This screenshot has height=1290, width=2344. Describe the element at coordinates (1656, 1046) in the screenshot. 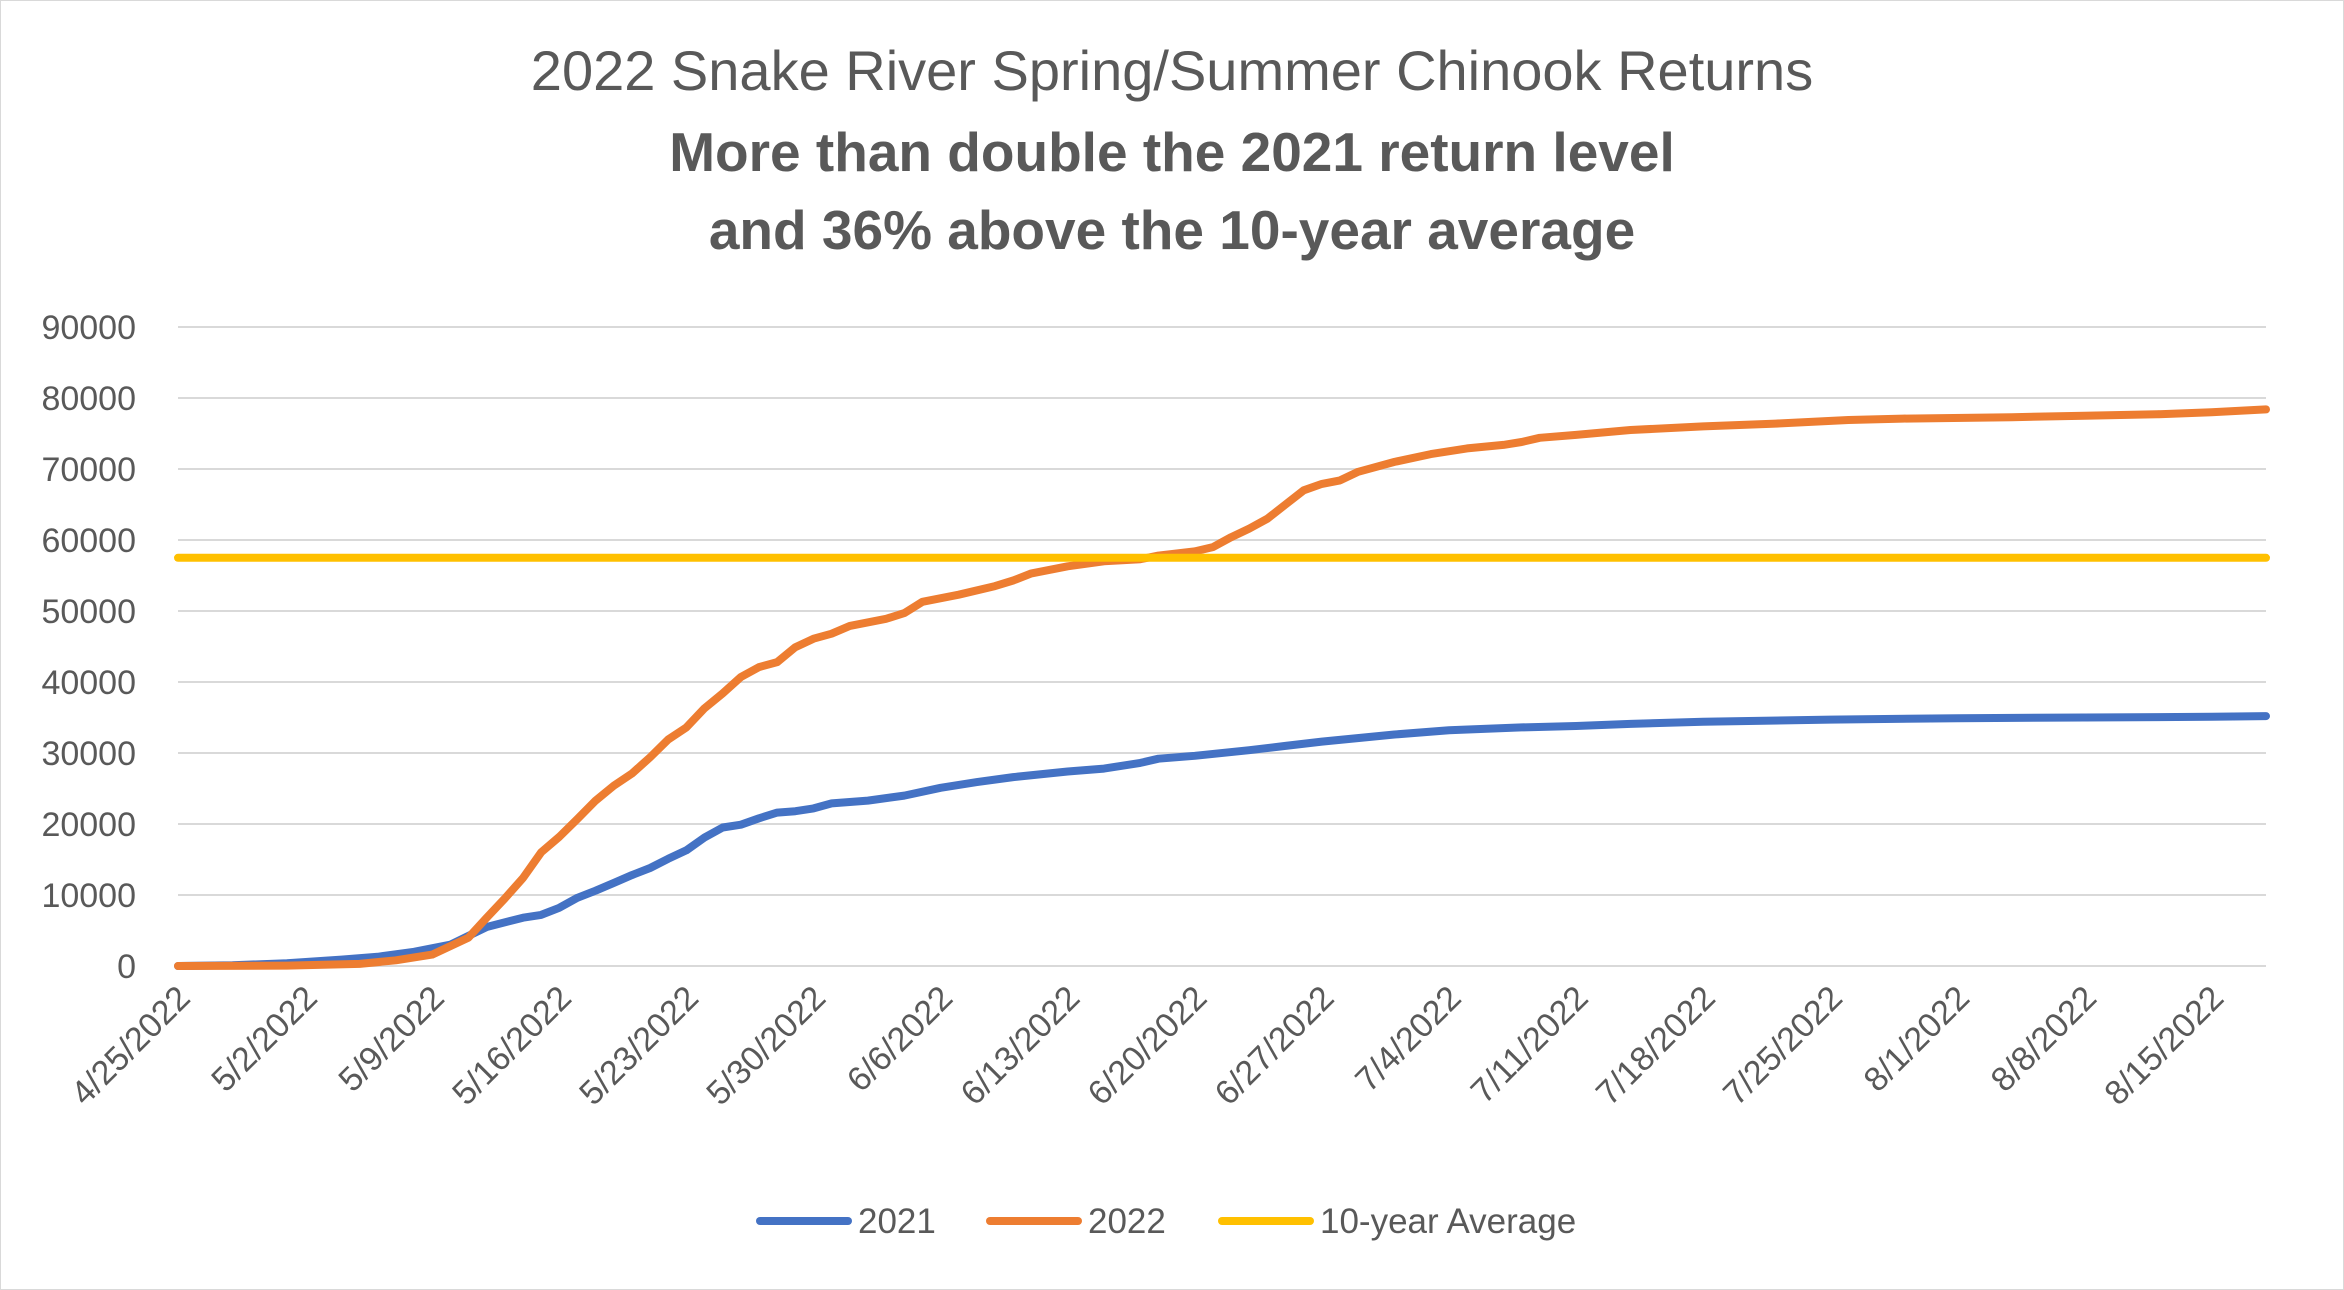

I see `x-tick-label: 7/18/2022` at that location.